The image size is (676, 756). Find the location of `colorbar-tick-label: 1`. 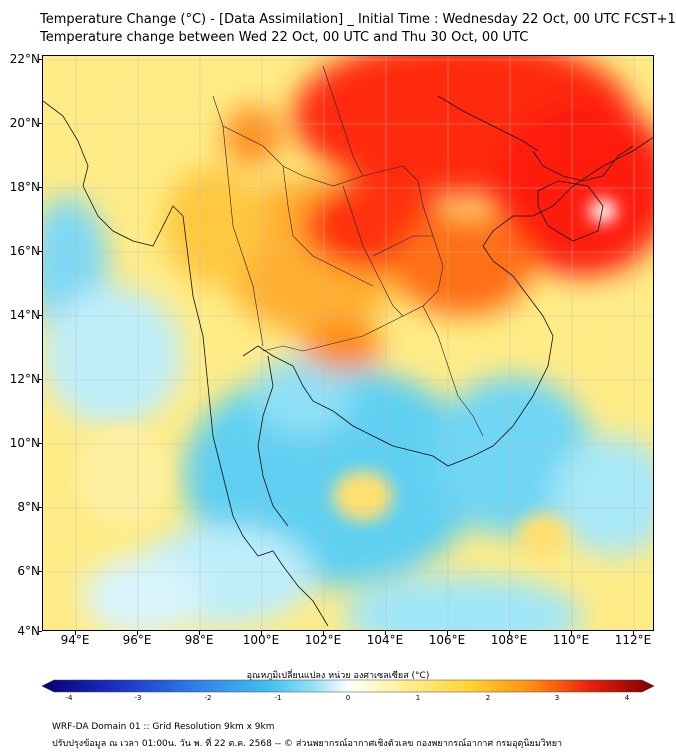

colorbar-tick-label: 1 is located at coordinates (418, 698).